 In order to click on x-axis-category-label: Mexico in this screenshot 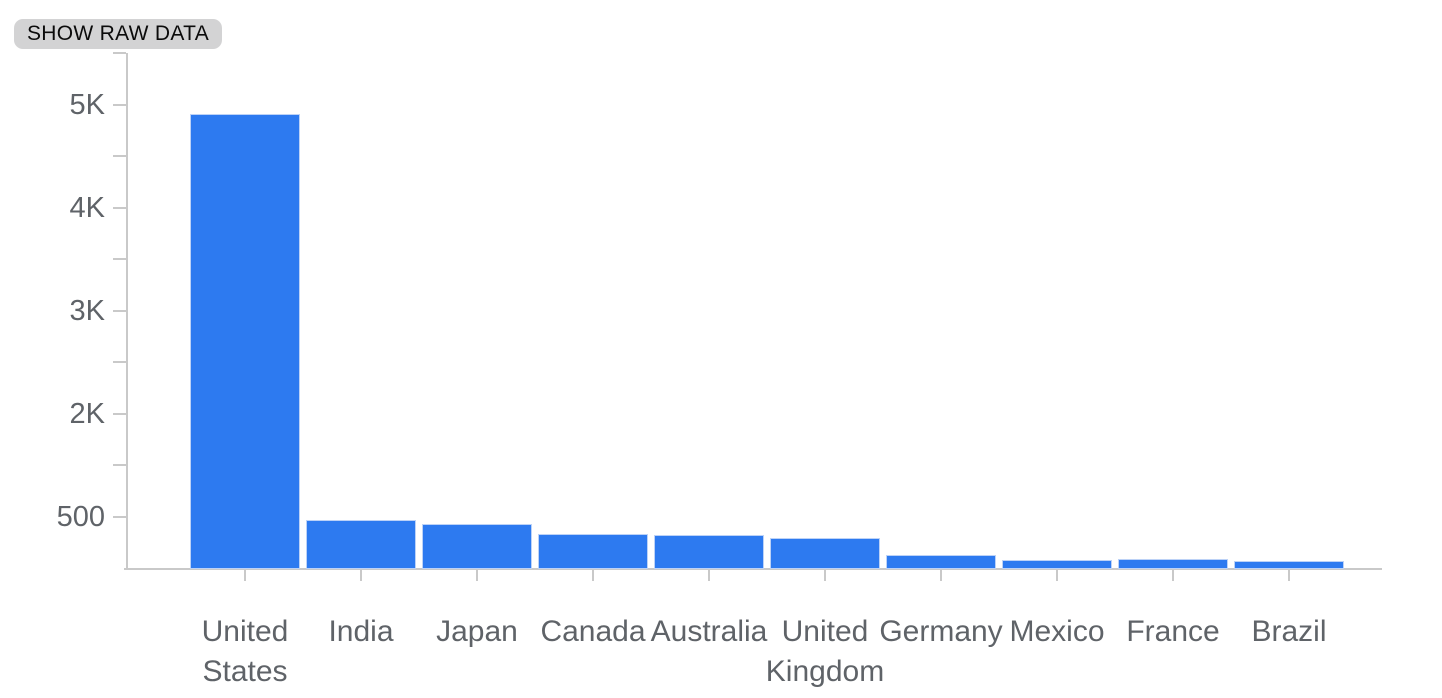, I will do `click(1057, 631)`.